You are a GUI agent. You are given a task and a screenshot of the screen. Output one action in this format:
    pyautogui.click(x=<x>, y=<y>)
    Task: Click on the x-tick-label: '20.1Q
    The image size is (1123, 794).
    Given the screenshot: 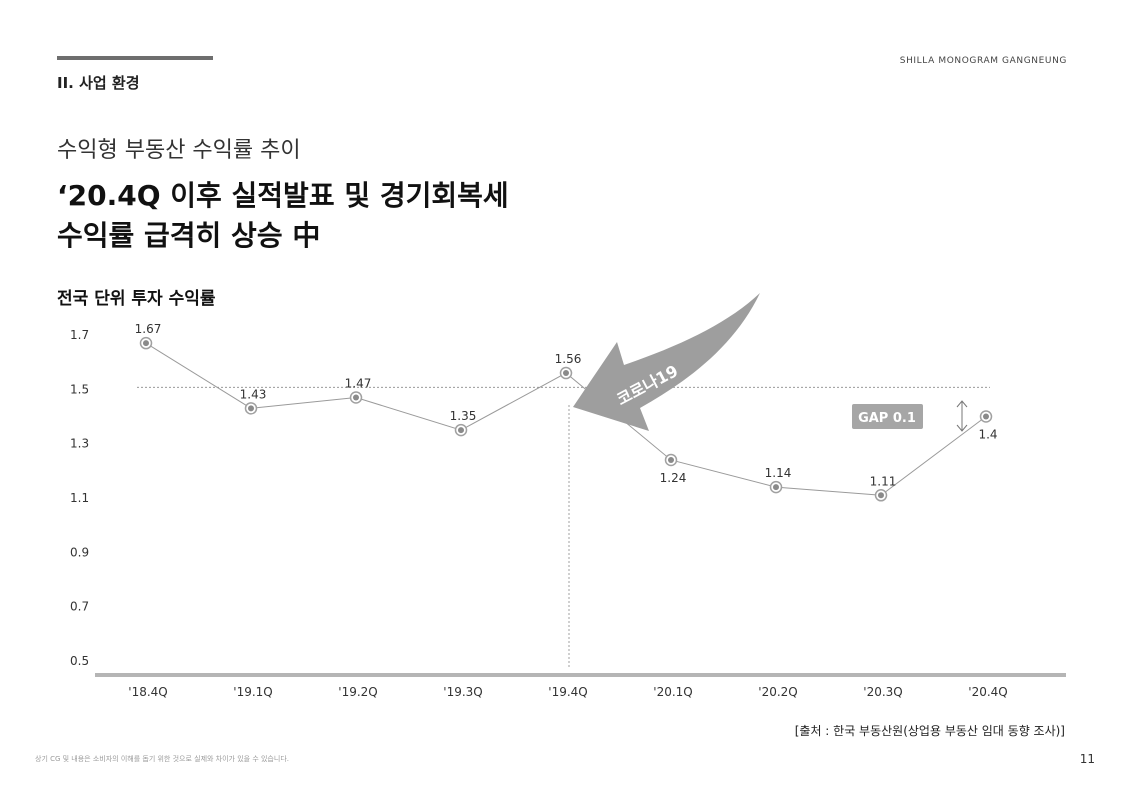 What is the action you would take?
    pyautogui.click(x=672, y=692)
    